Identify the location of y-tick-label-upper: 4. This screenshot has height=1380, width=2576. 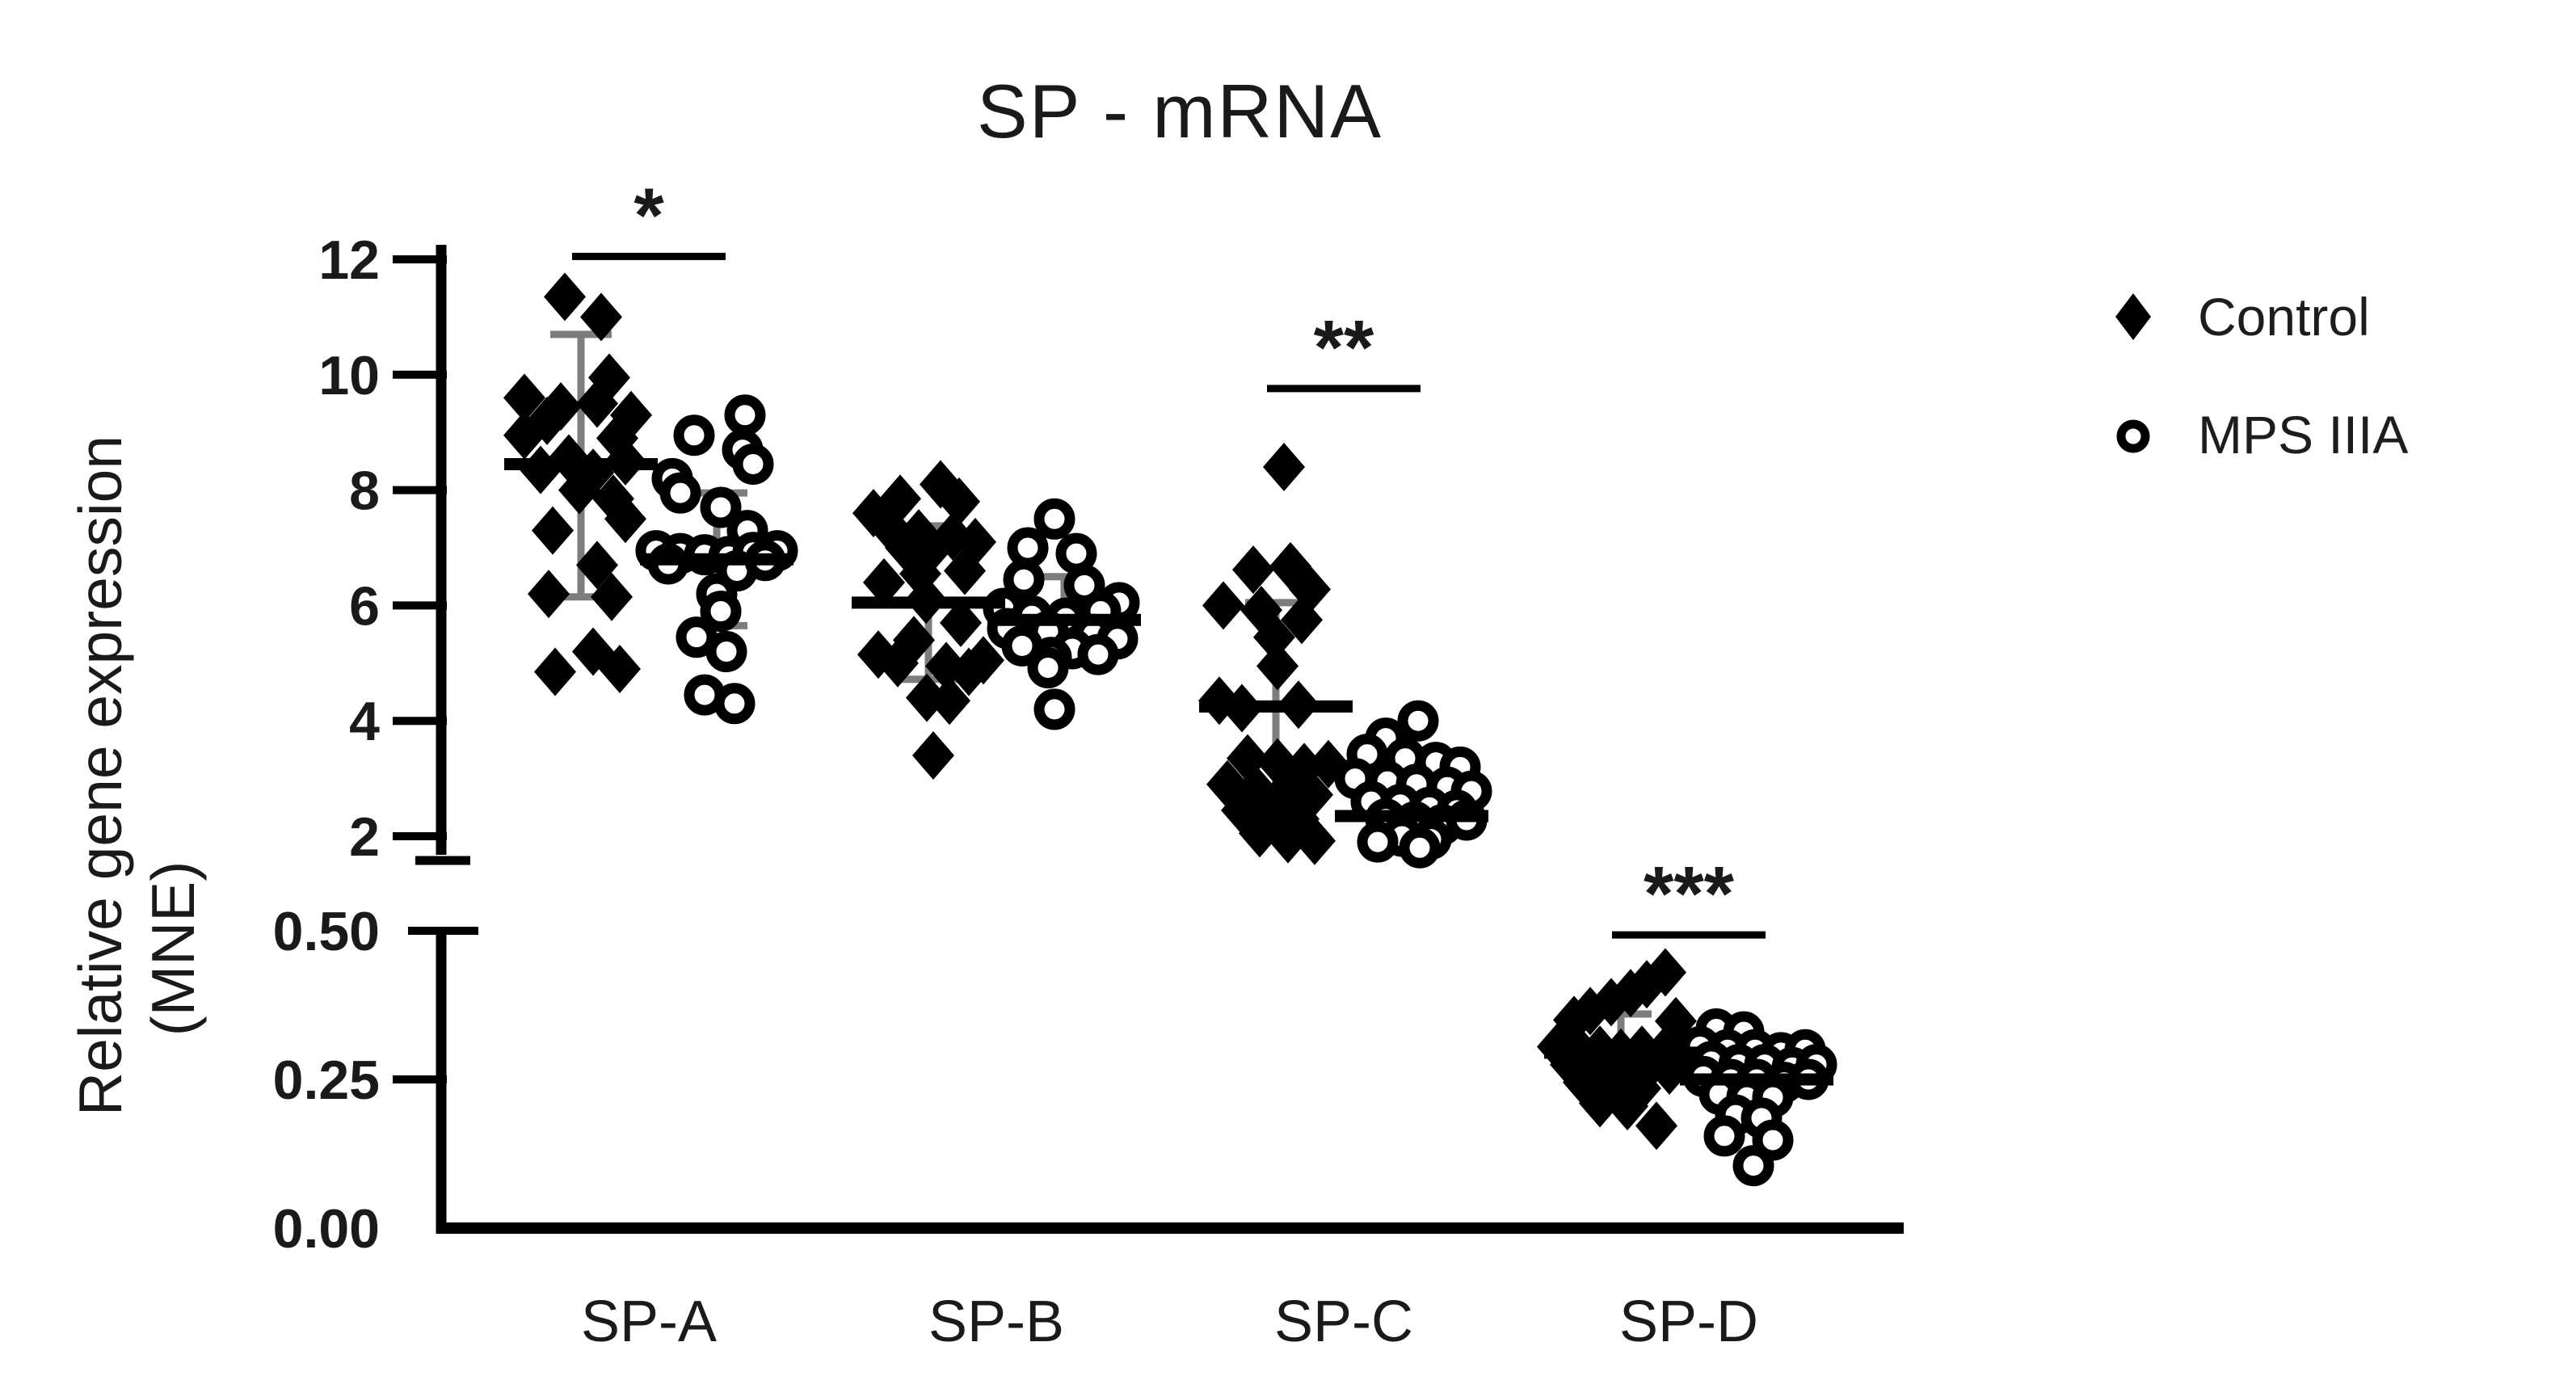
(364, 721).